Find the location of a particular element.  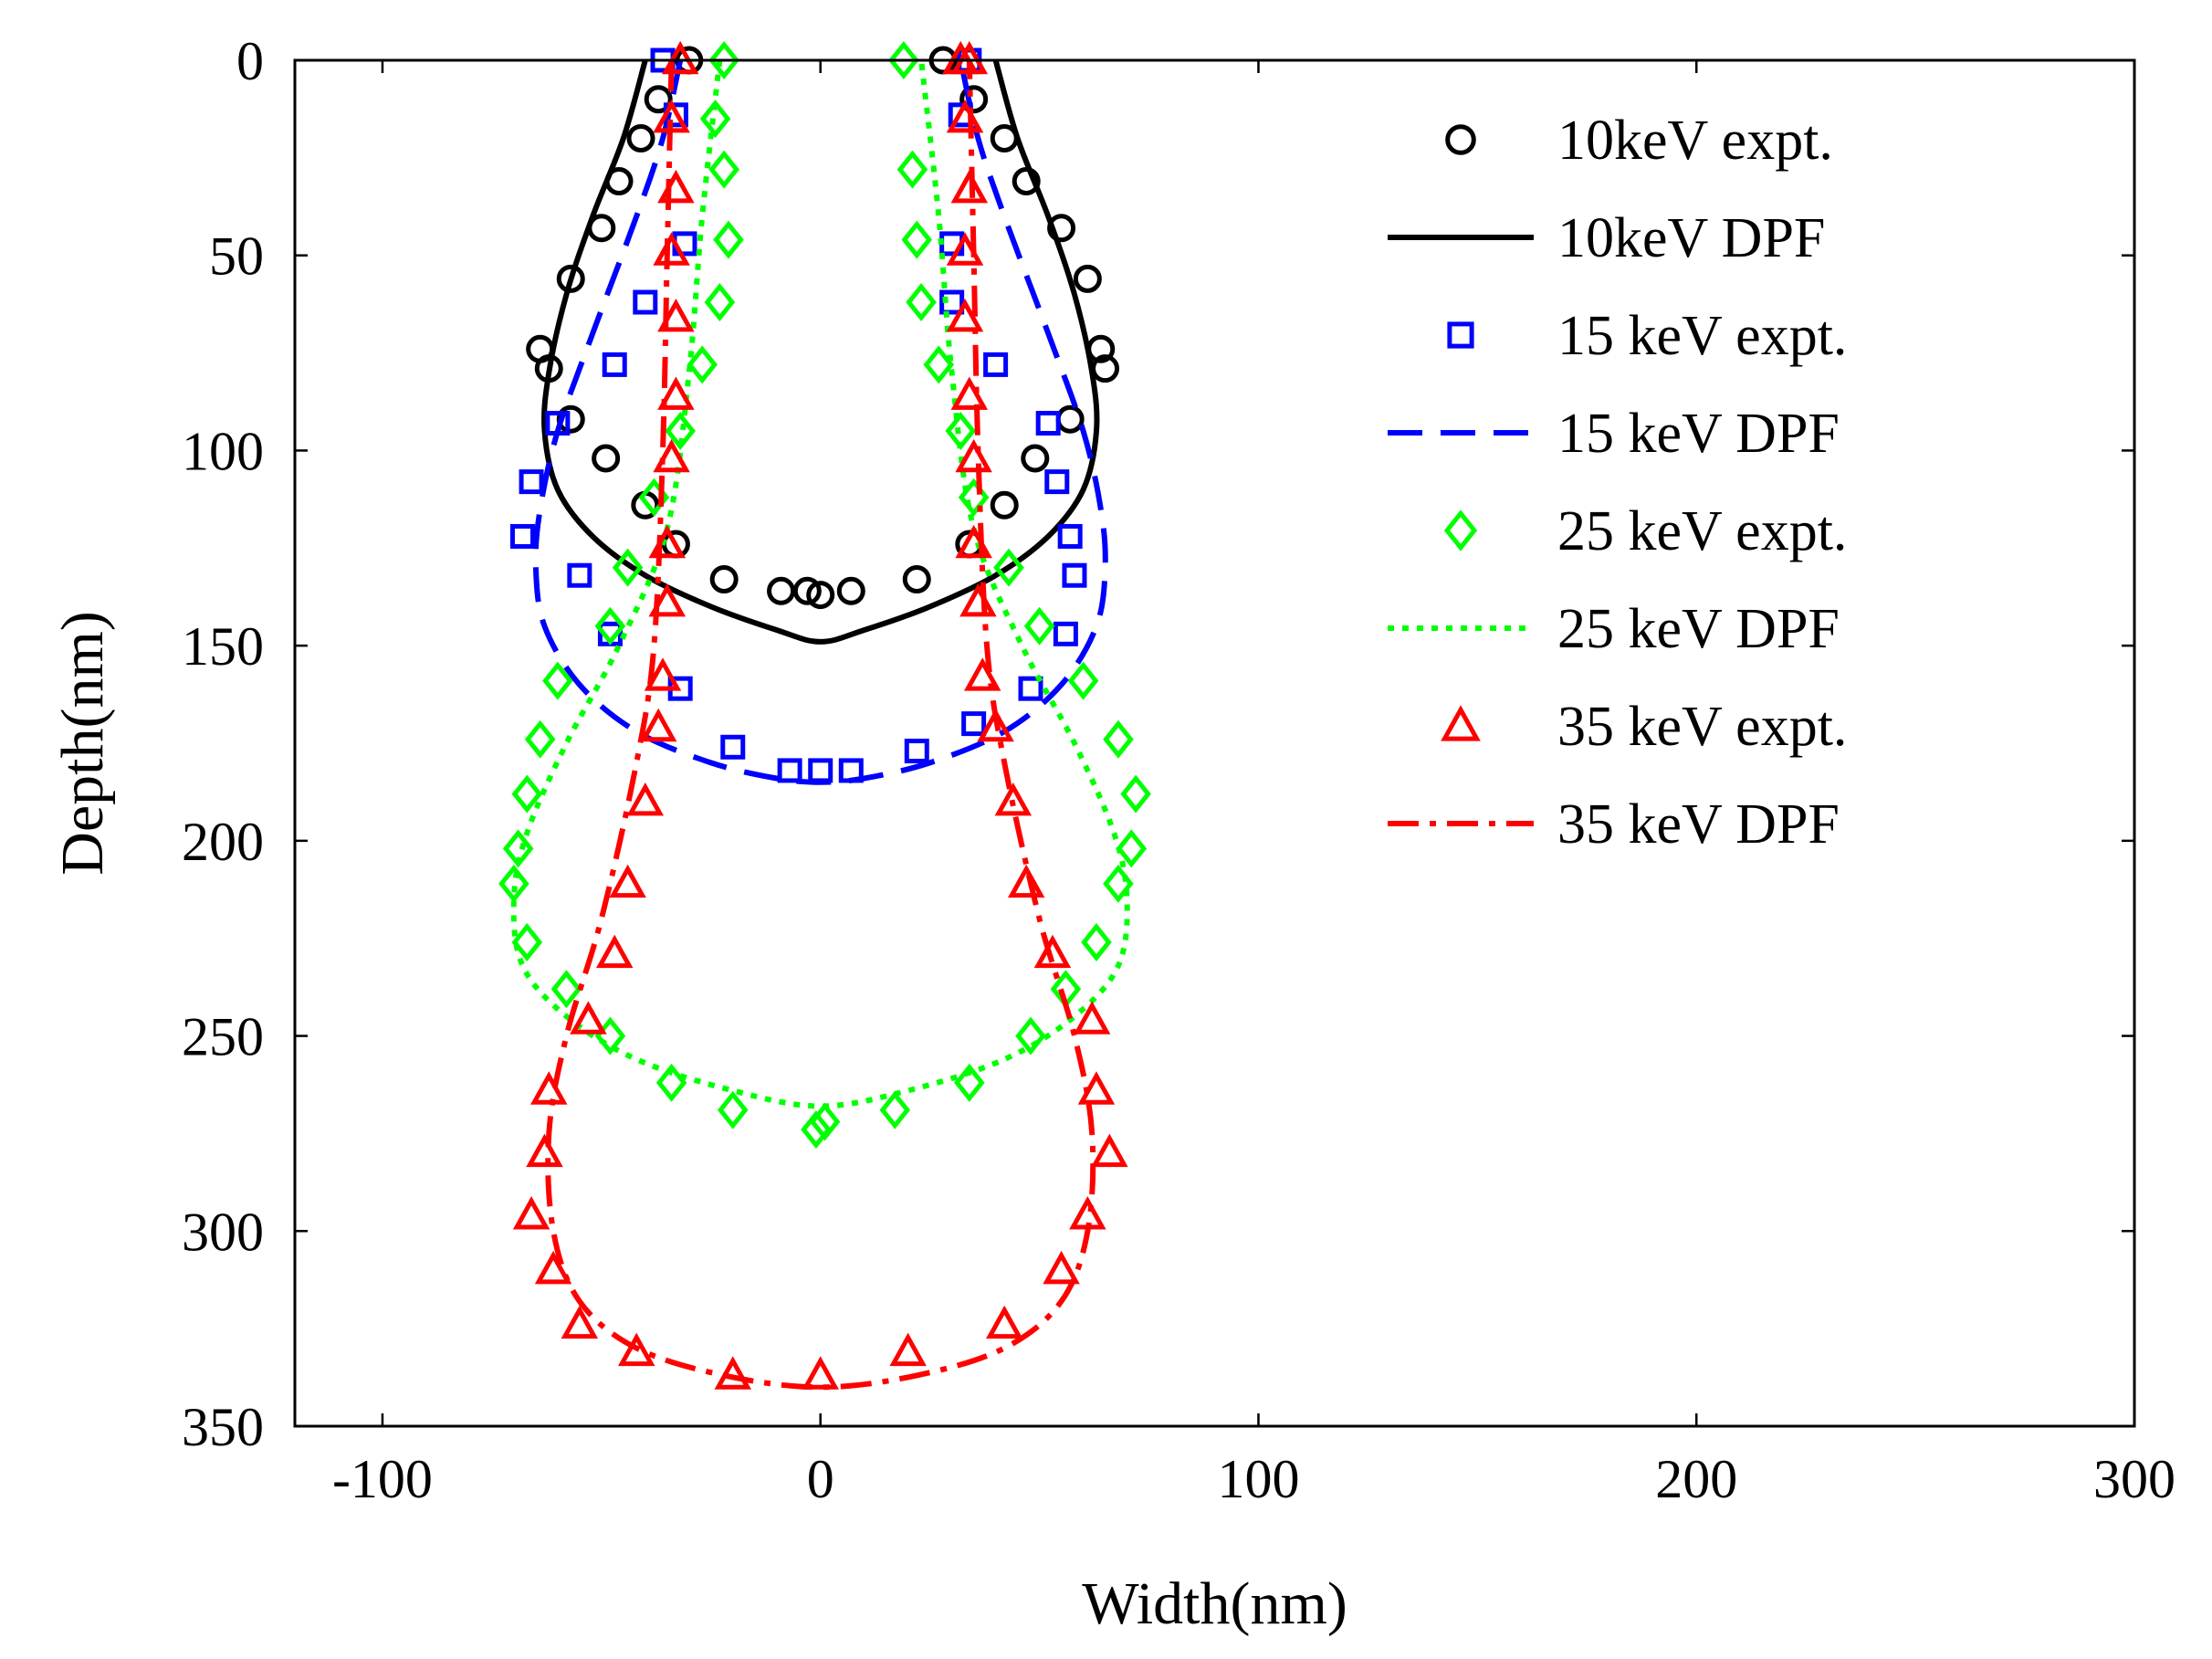

legend-entry-35-kev-dpf: 35 keV DPF is located at coordinates (1614, 824).